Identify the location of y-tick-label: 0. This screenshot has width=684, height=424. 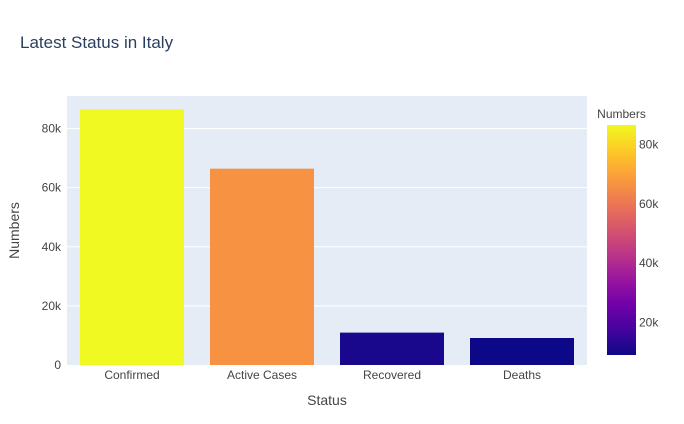
(57, 365).